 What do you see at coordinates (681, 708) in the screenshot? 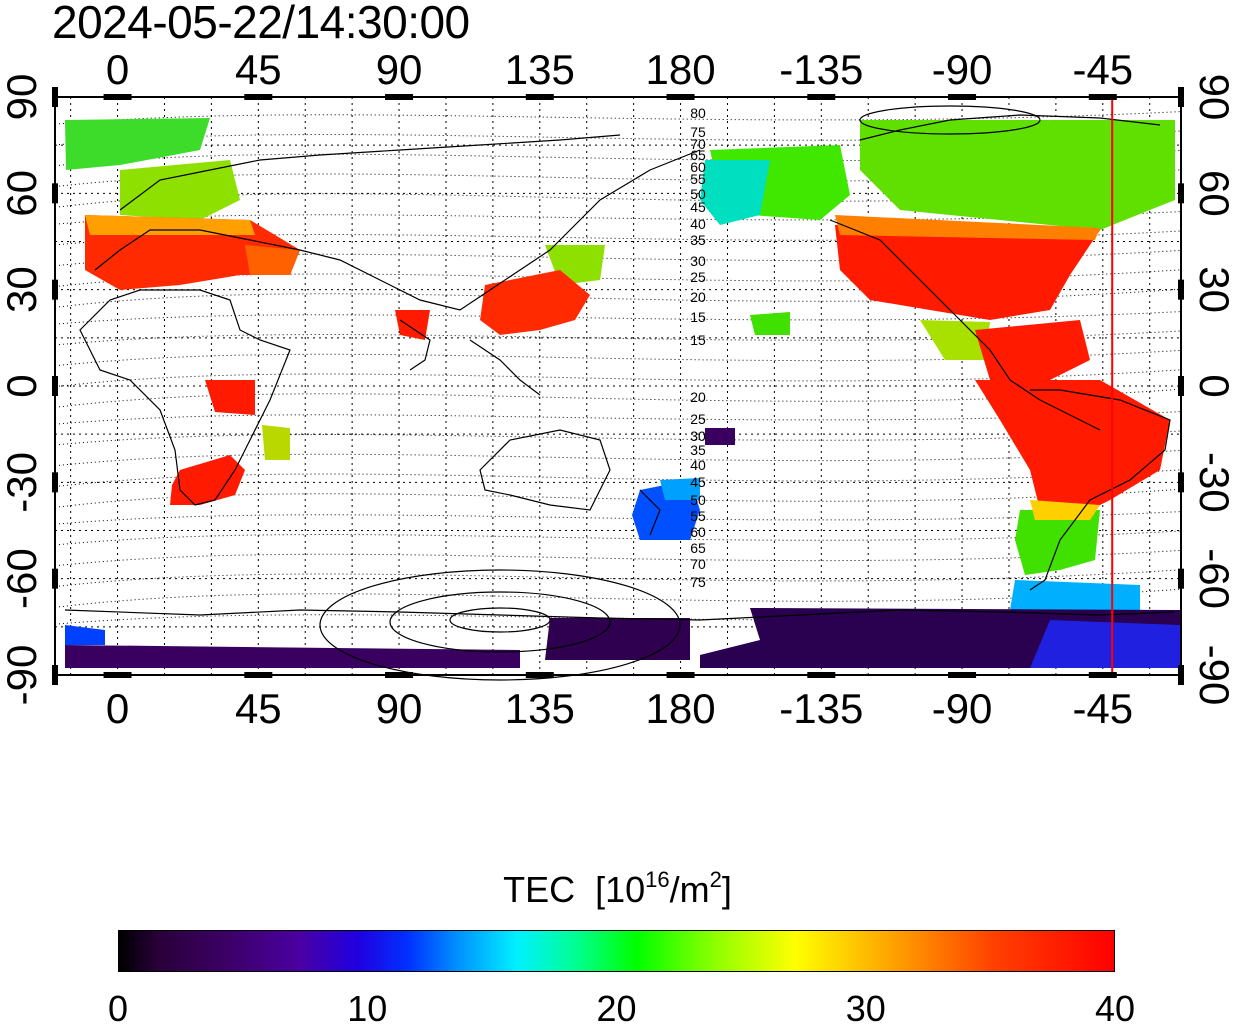
I see `bottom-lon-label: 180` at bounding box center [681, 708].